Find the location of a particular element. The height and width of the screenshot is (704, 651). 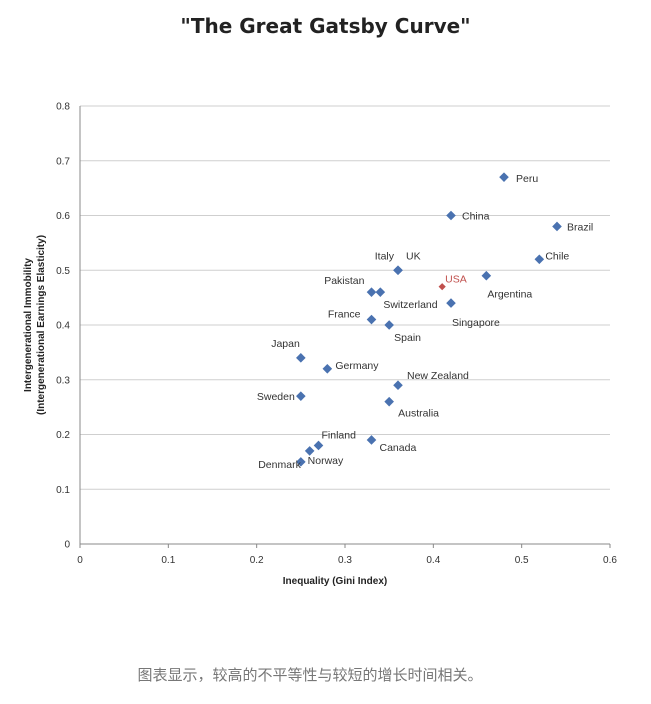

x-tick-label: 0.2 is located at coordinates (257, 560).